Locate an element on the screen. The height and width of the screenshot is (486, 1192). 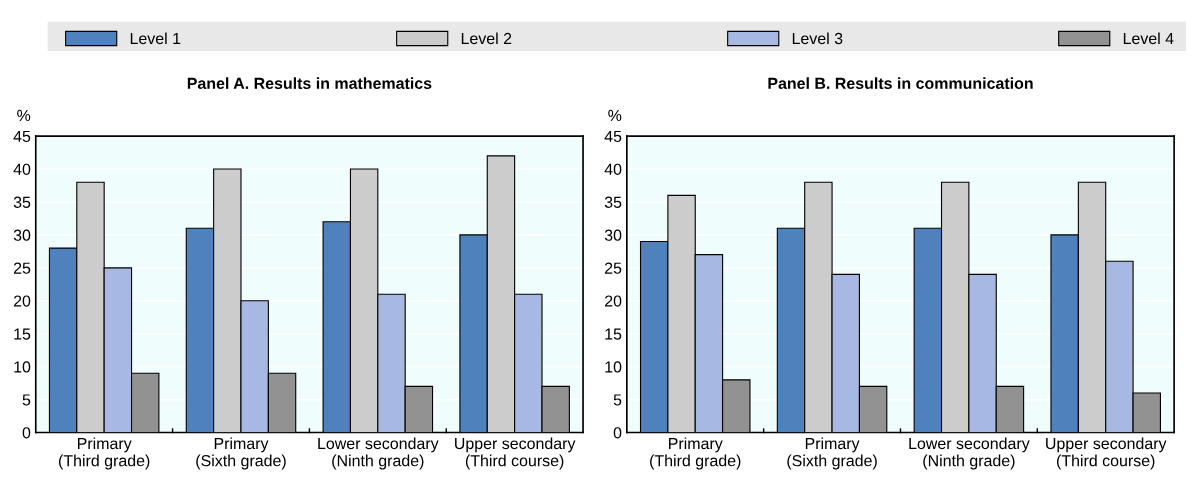
chart-title: Panel A. Results in mathematics is located at coordinates (309, 83).